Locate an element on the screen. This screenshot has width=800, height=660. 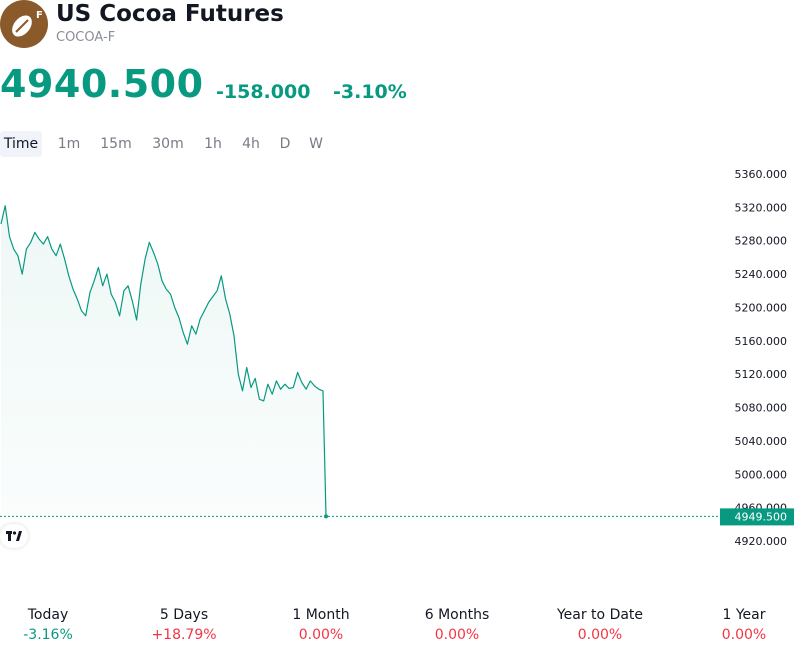
y-tick-label: 5240.000 is located at coordinates (761, 274).